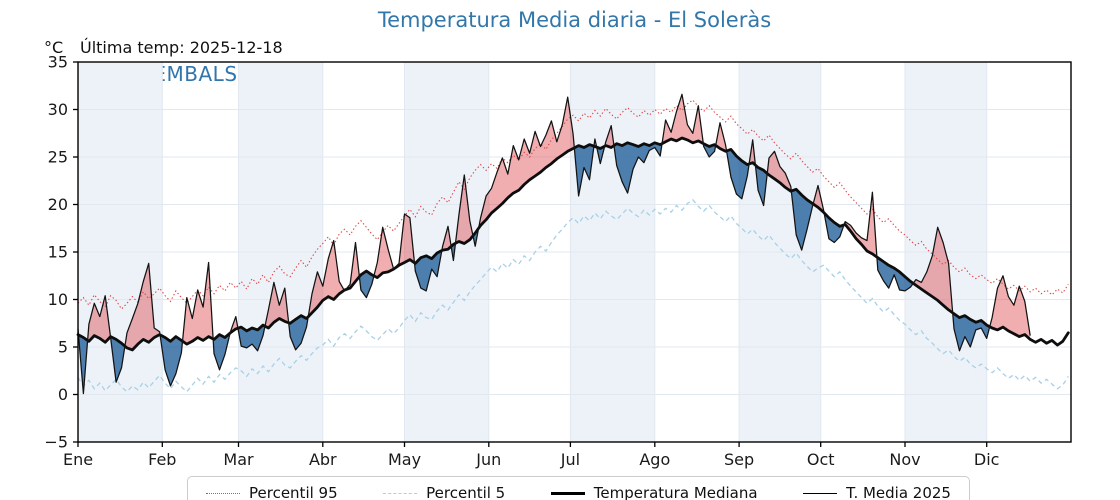 This screenshot has height=500, width=1120. What do you see at coordinates (323, 459) in the screenshot?
I see `x-tick-label: Abr` at bounding box center [323, 459].